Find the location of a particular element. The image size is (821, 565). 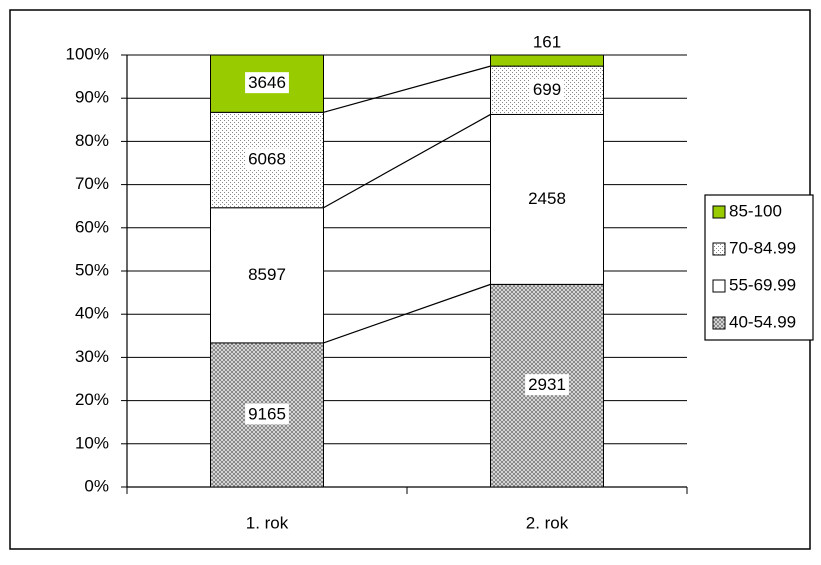

data-label: 2931 is located at coordinates (547, 384).